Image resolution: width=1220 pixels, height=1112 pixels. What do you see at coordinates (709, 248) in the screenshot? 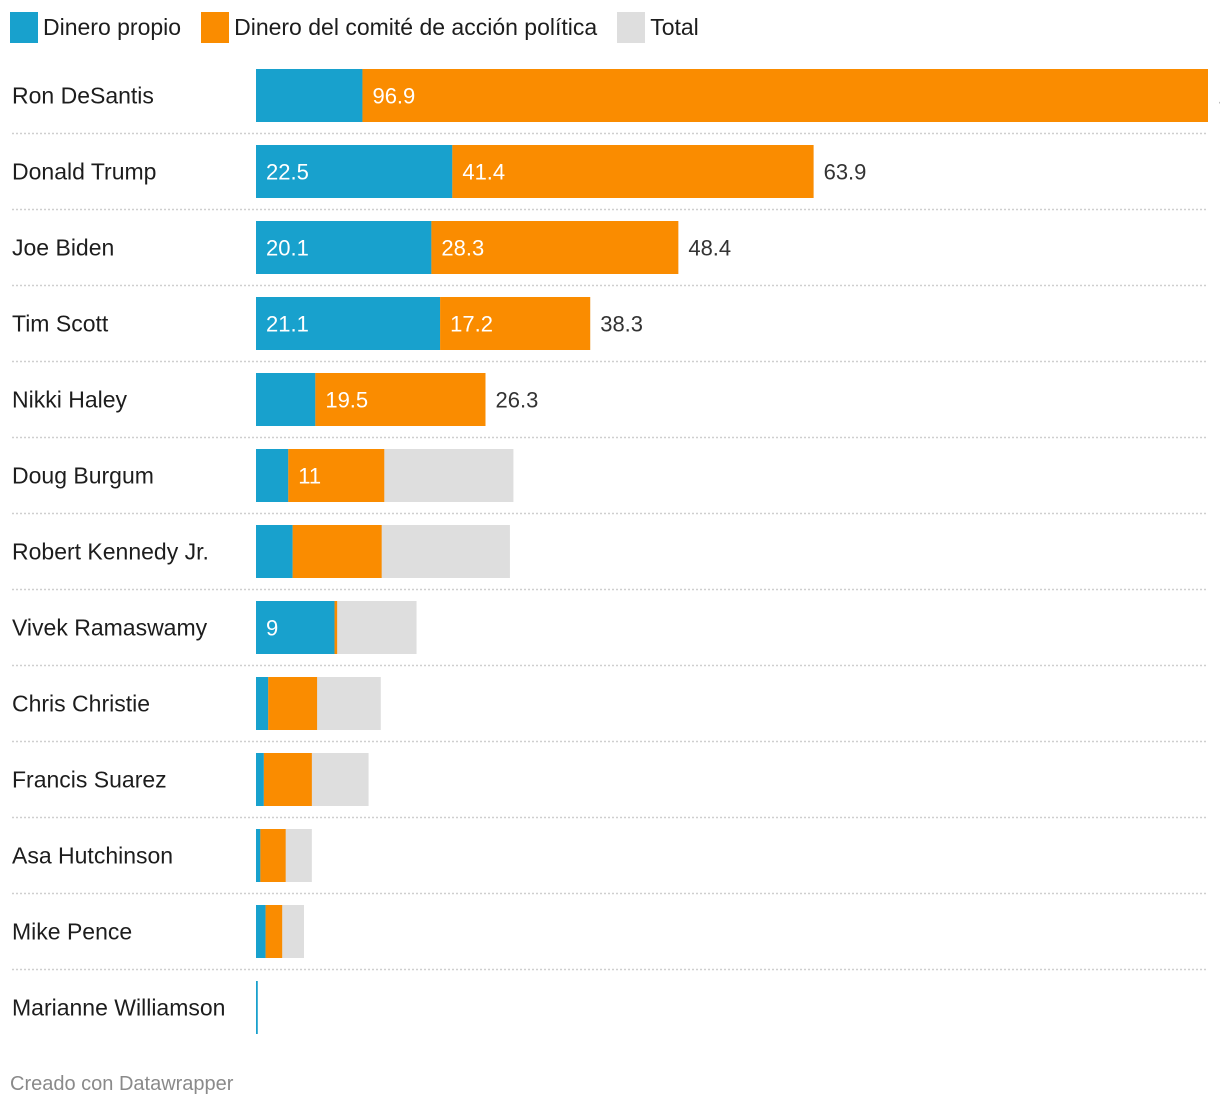
I see `value-label-total-joe-biden: 48.4` at bounding box center [709, 248].